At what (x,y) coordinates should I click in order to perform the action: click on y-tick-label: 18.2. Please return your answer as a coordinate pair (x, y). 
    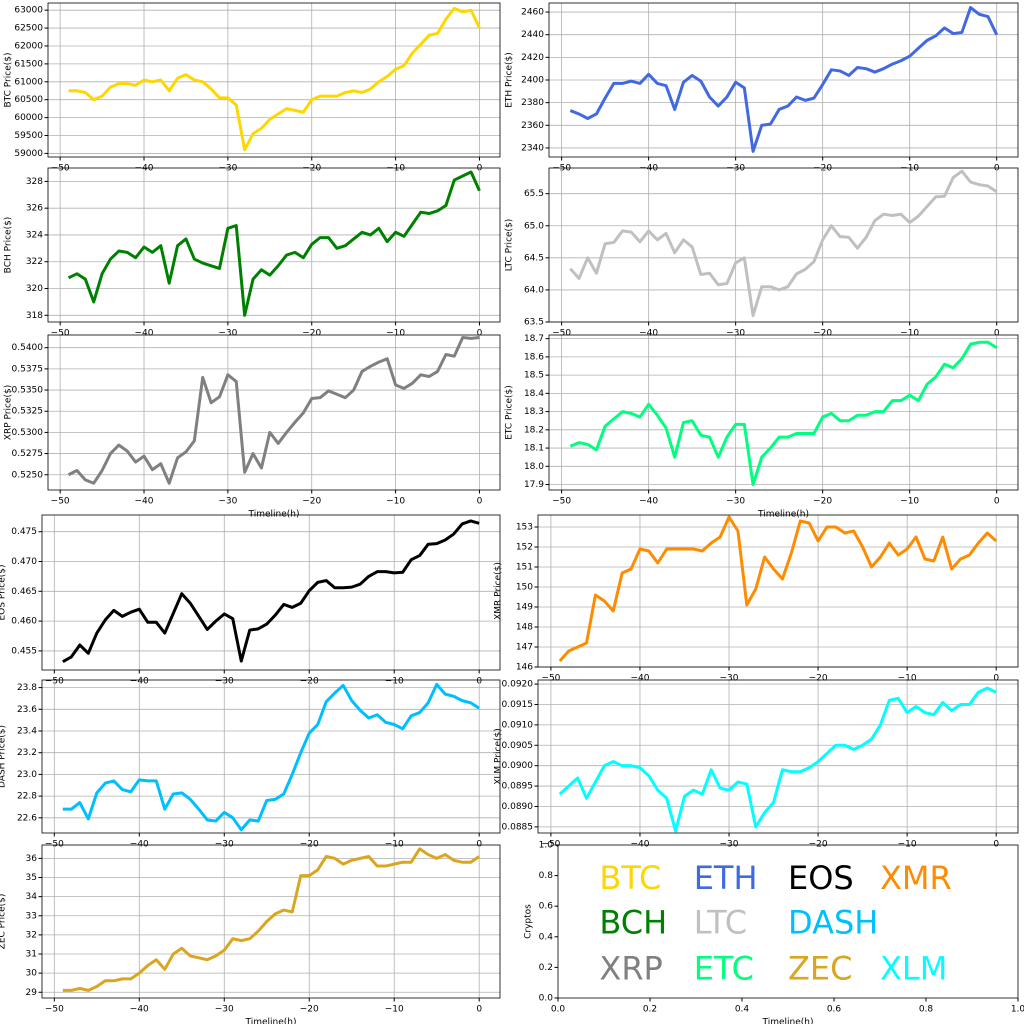
    Looking at the image, I should click on (534, 430).